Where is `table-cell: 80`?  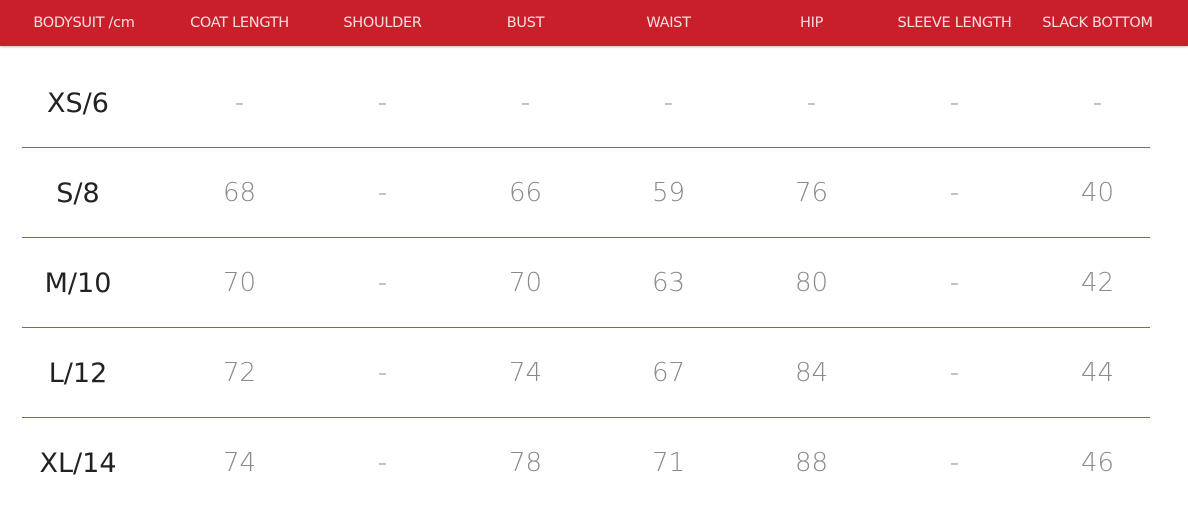
table-cell: 80 is located at coordinates (811, 283).